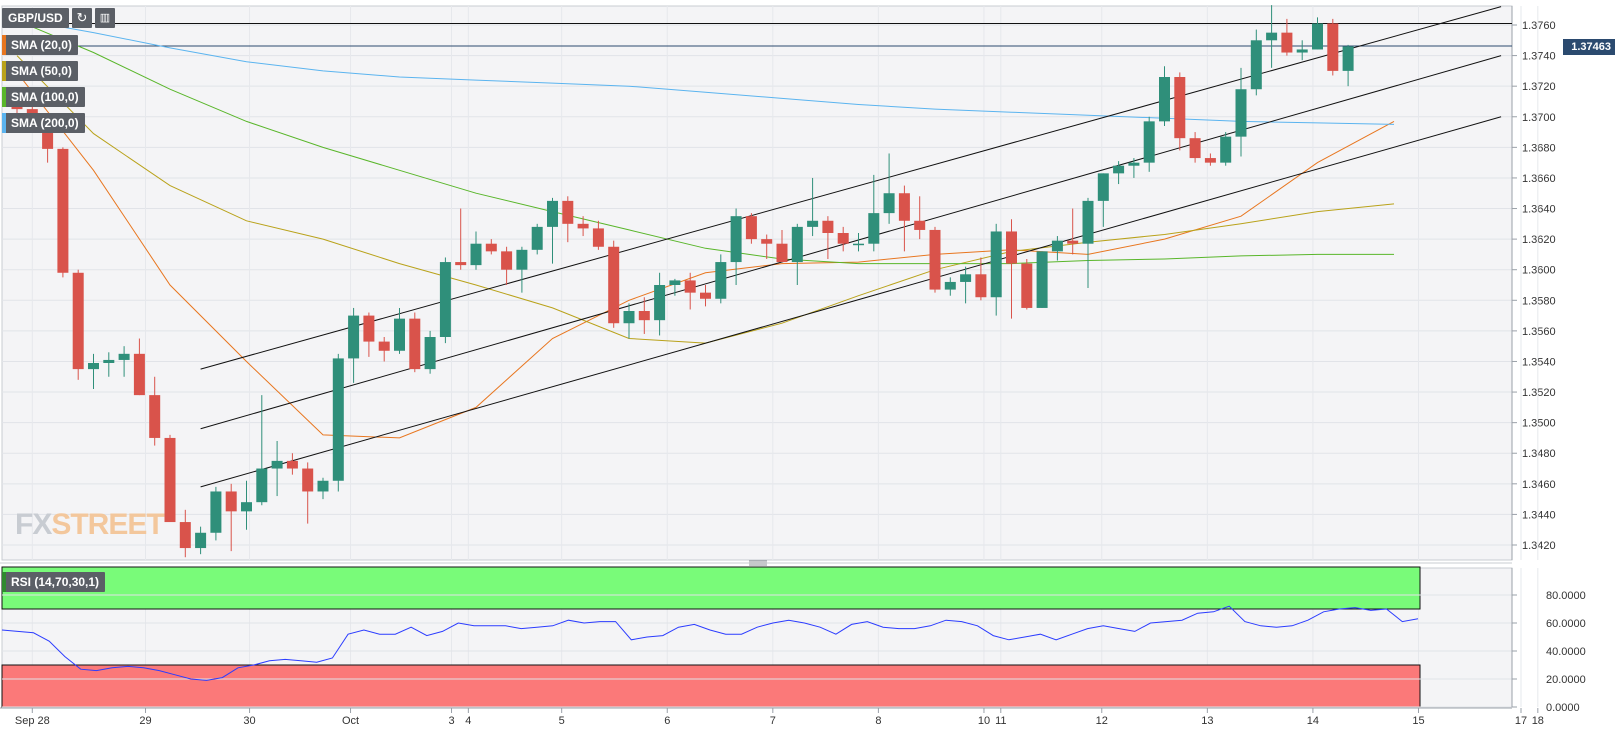 The image size is (1617, 749). What do you see at coordinates (54, 582) in the screenshot?
I see `rsi-legend: RSI (14,70,30,1)` at bounding box center [54, 582].